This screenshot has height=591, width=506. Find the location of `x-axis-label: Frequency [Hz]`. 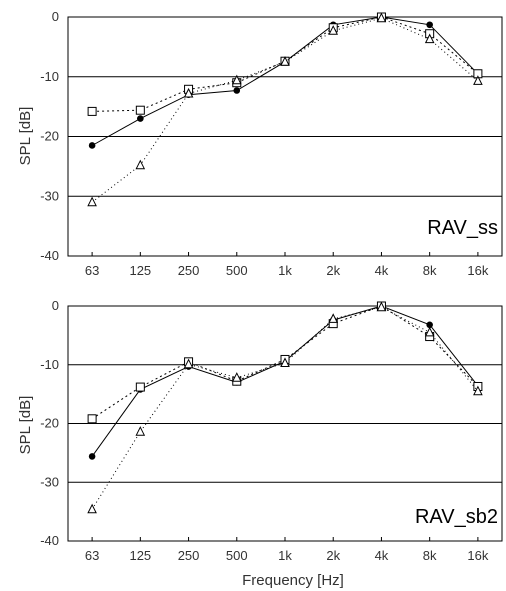

x-axis-label: Frequency [Hz] is located at coordinates (293, 580).